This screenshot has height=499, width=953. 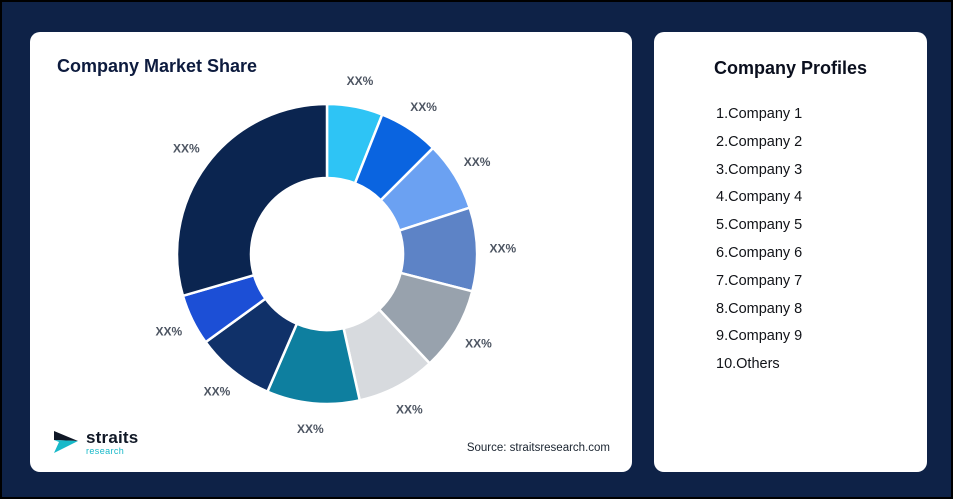 I want to click on donut-slice, so click(x=252, y=200).